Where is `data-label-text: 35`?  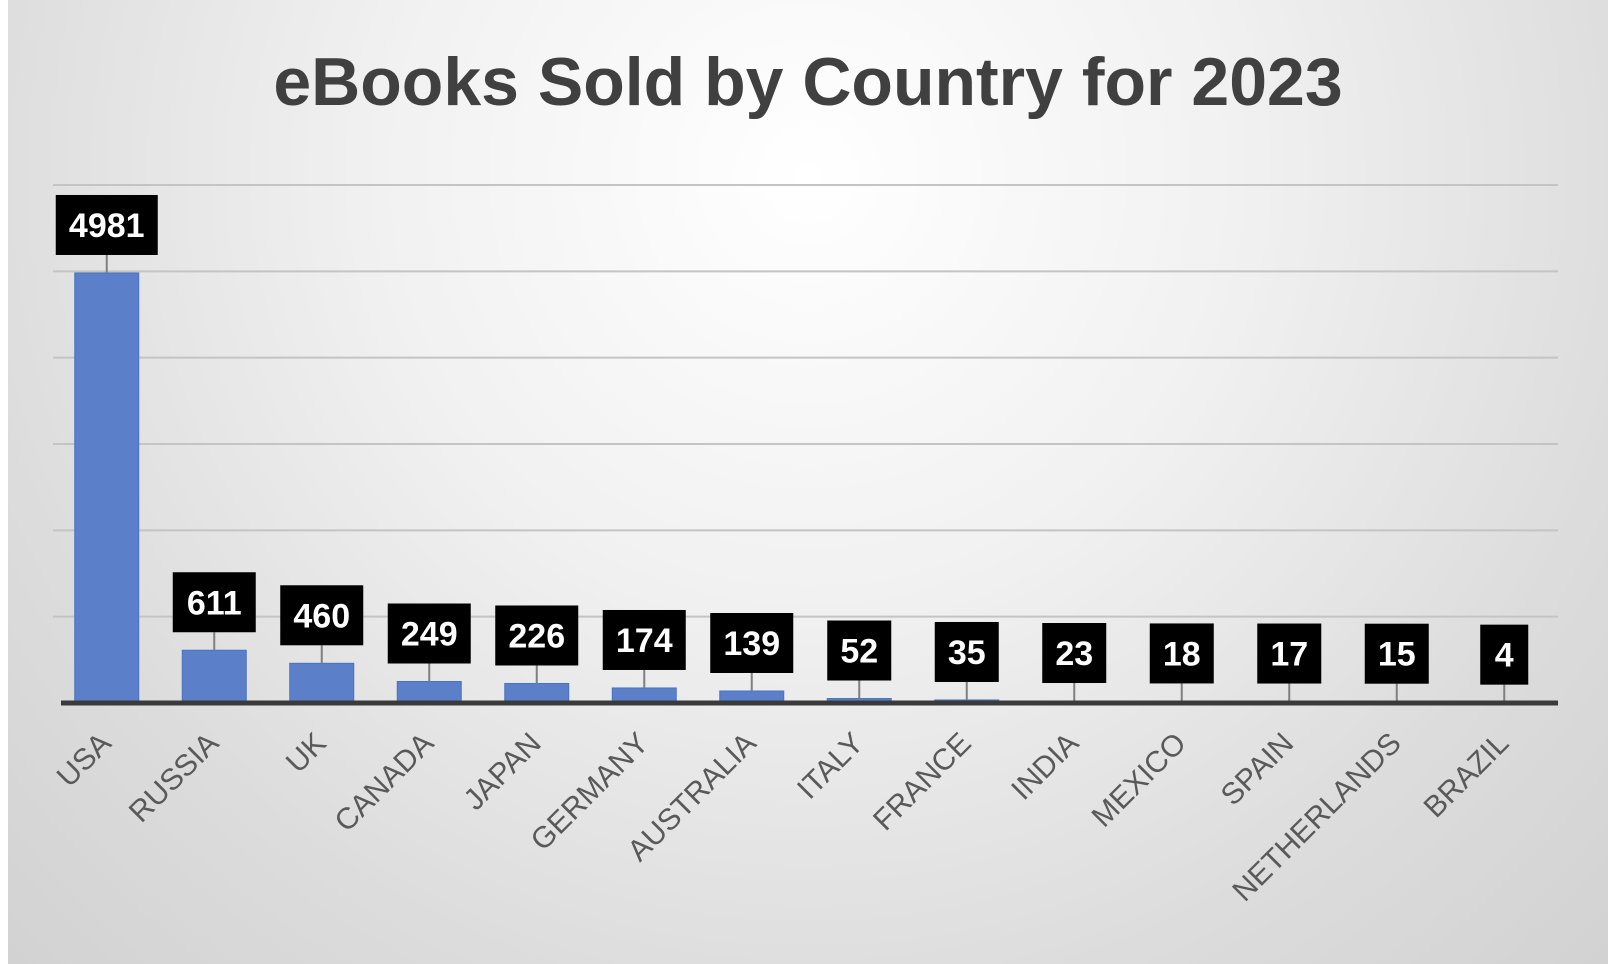
data-label-text: 35 is located at coordinates (967, 653).